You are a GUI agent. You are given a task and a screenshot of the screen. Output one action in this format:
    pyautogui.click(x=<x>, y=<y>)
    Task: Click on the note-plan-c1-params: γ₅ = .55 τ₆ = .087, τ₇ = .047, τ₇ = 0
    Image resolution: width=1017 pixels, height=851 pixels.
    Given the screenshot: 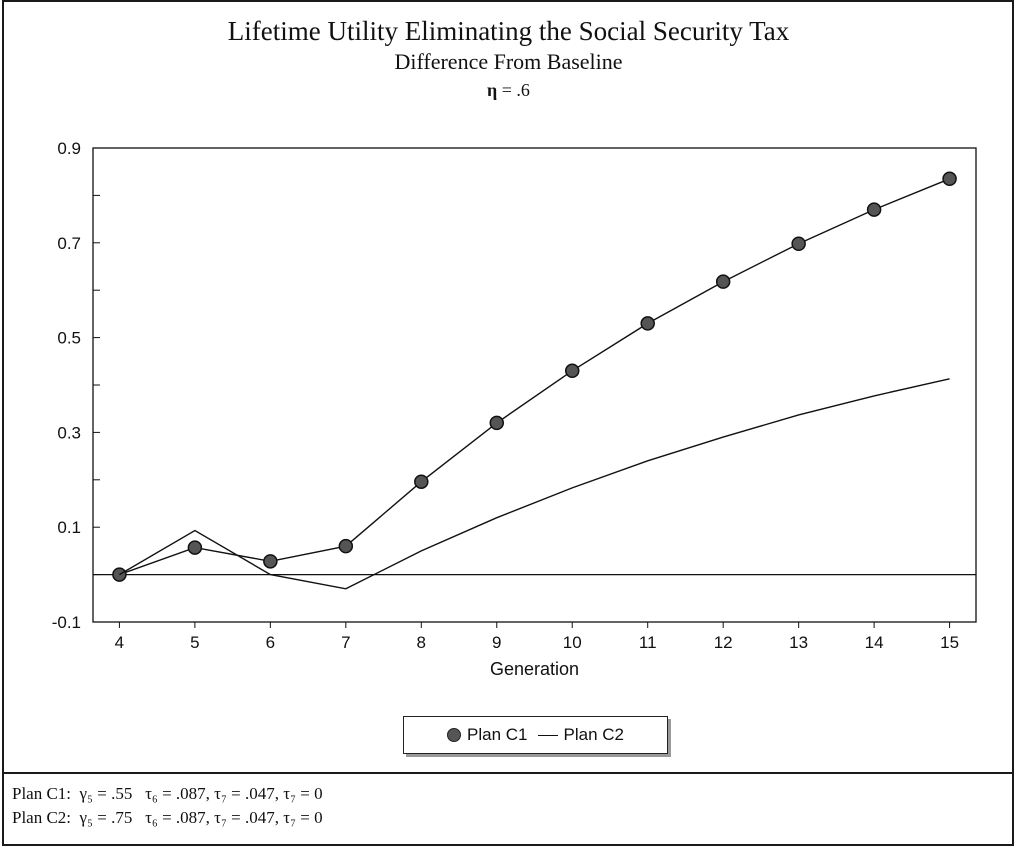 What is the action you would take?
    pyautogui.click(x=201, y=793)
    